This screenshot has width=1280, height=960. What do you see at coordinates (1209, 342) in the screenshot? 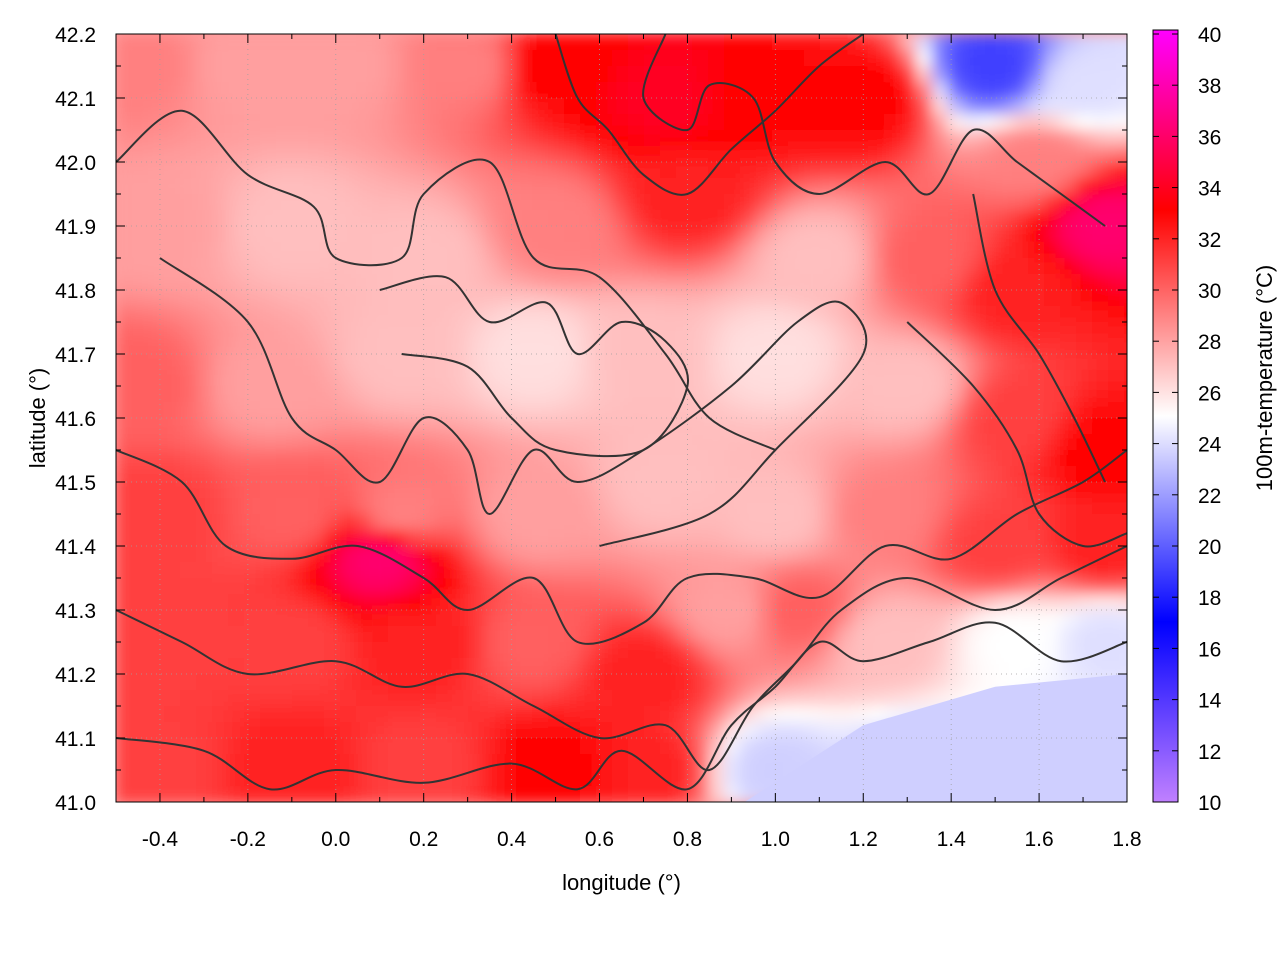
I see `colorbar-tick-label: 28` at bounding box center [1209, 342].